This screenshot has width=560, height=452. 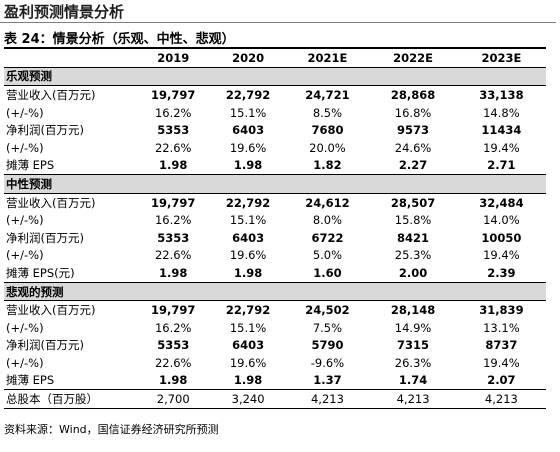 What do you see at coordinates (413, 202) in the screenshot?
I see `cell-value: 28,507` at bounding box center [413, 202].